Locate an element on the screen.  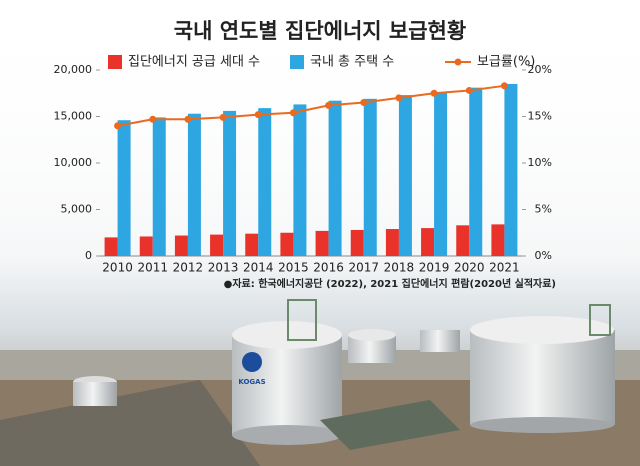
y2-tick-label: 15% is located at coordinates (540, 116).